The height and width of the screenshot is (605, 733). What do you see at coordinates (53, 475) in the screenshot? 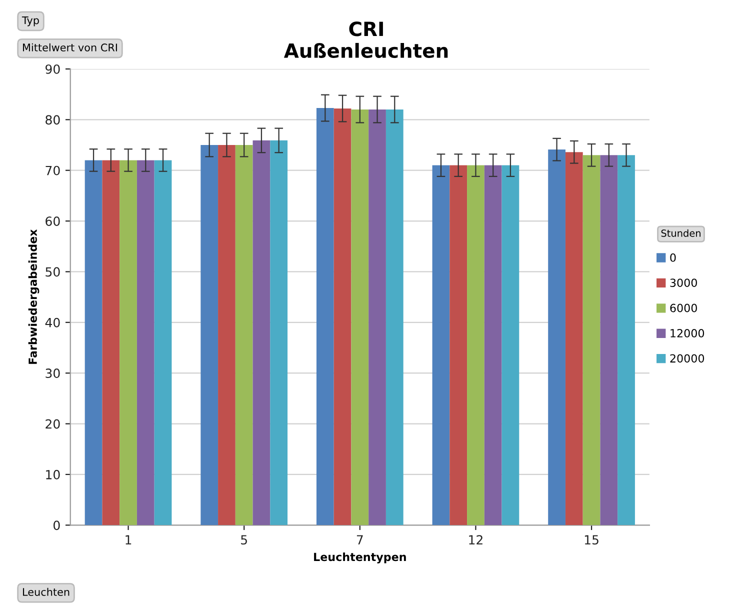
I see `y-tick-label: 10` at bounding box center [53, 475].